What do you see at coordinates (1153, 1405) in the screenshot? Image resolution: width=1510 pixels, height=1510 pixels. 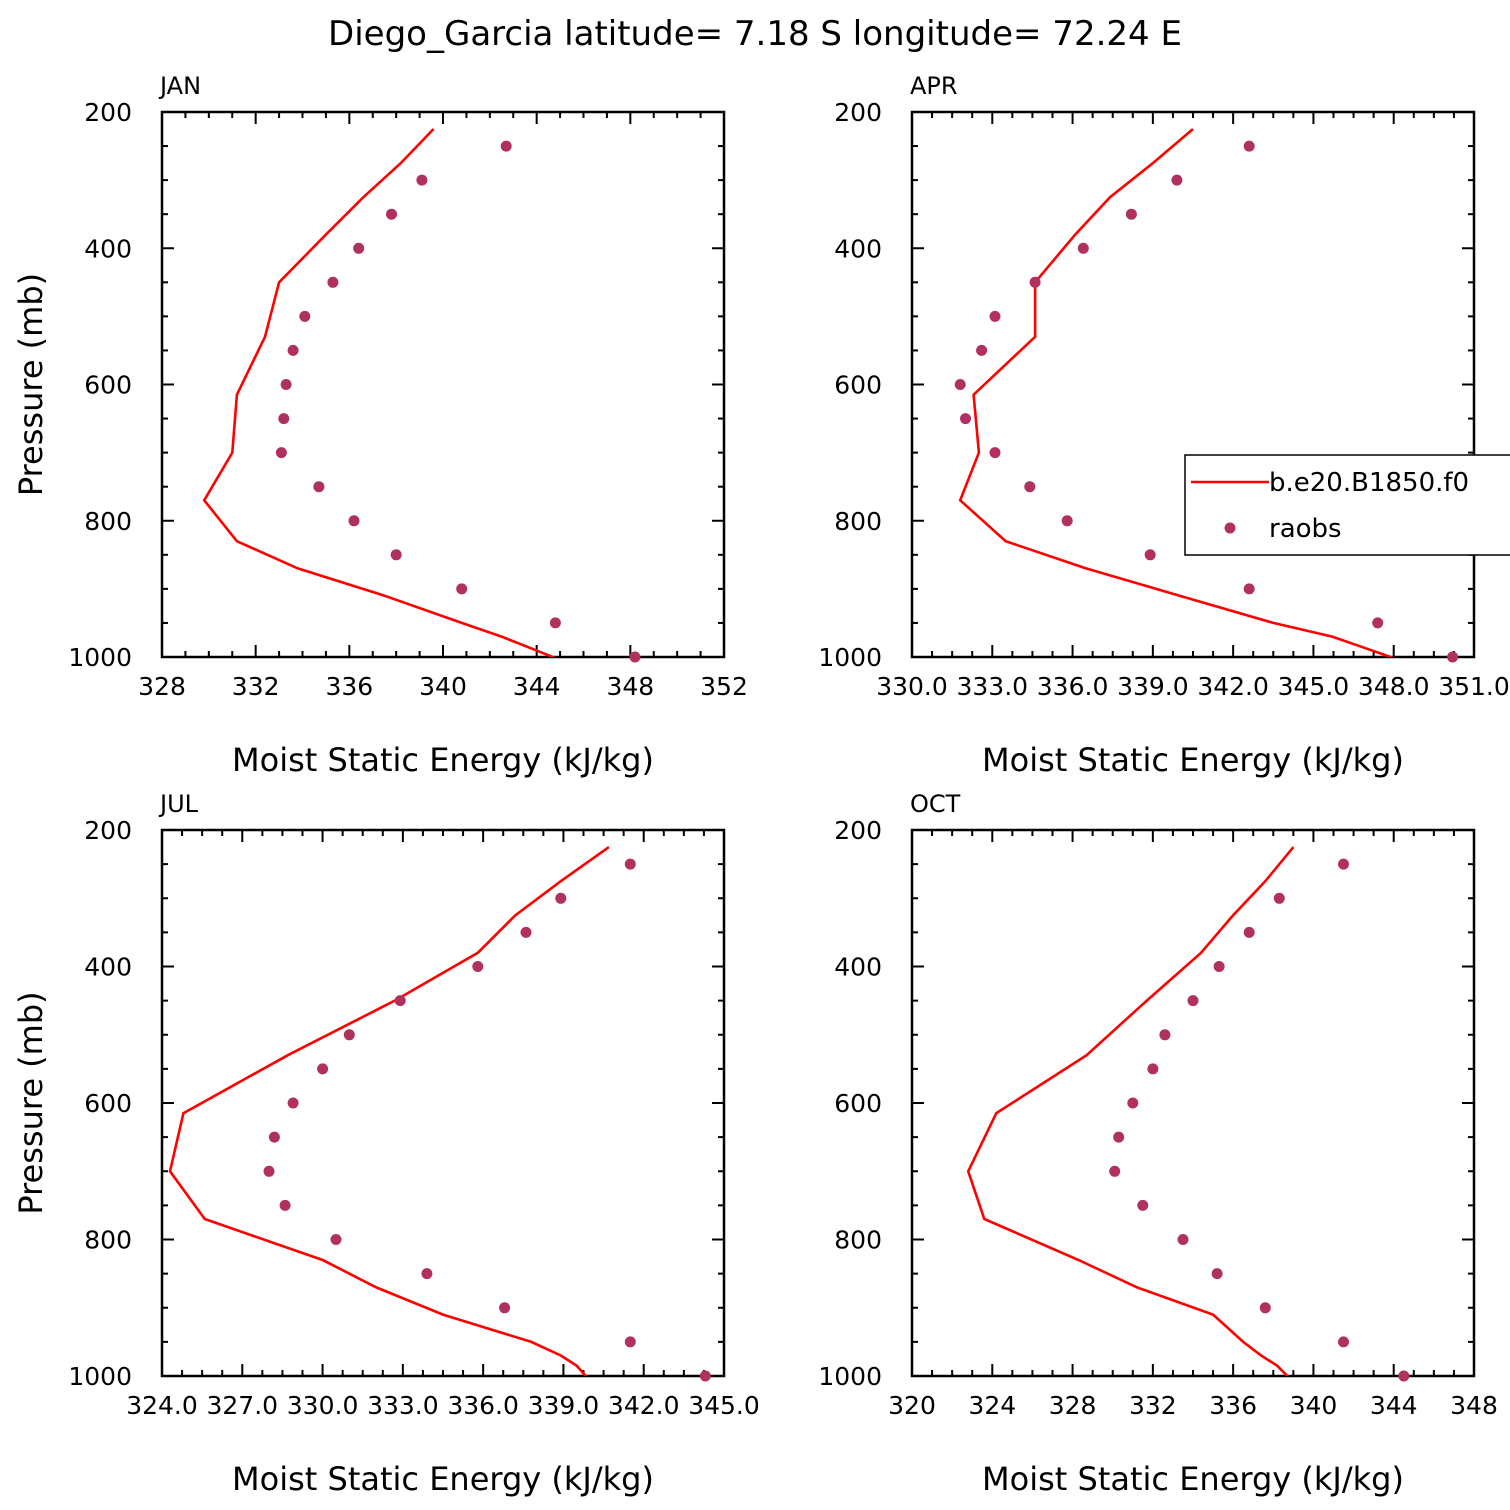 I see `x-tick-label: 332` at bounding box center [1153, 1405].